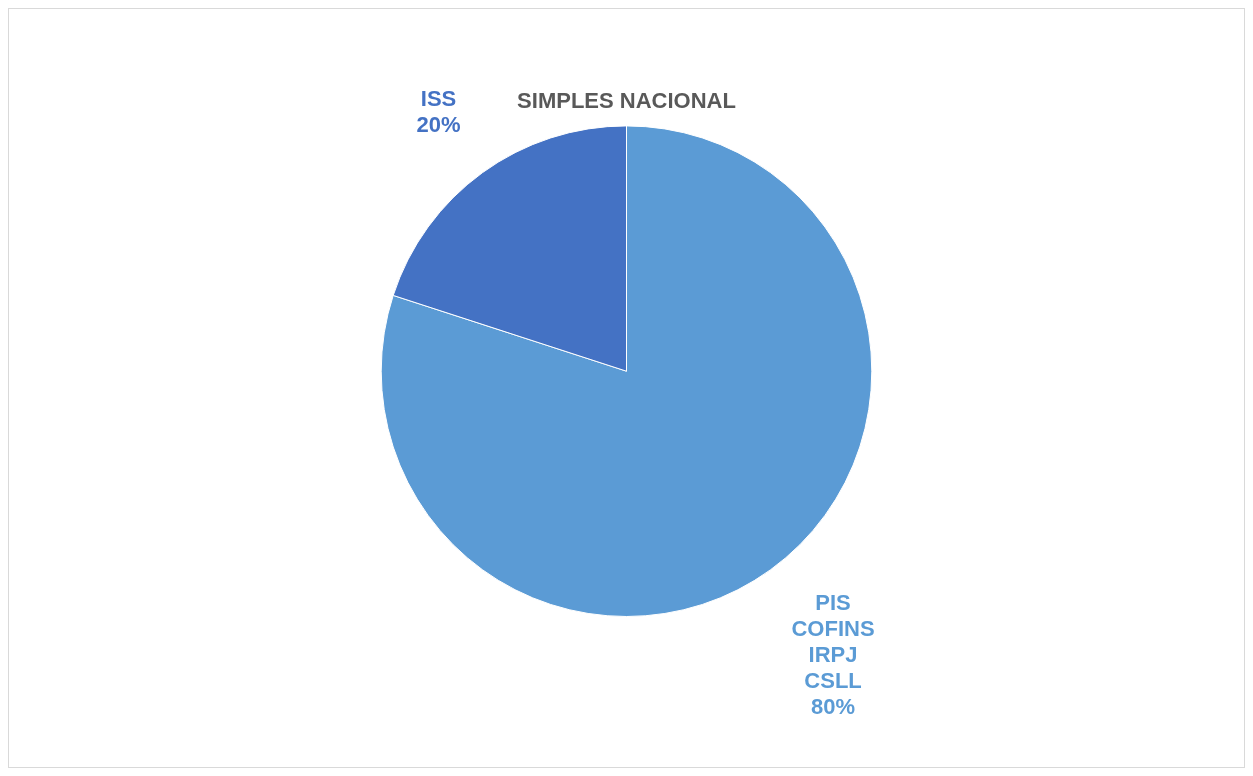  I want to click on slice-label: PIS COFINS IRPJ CSLL, so click(833, 641).